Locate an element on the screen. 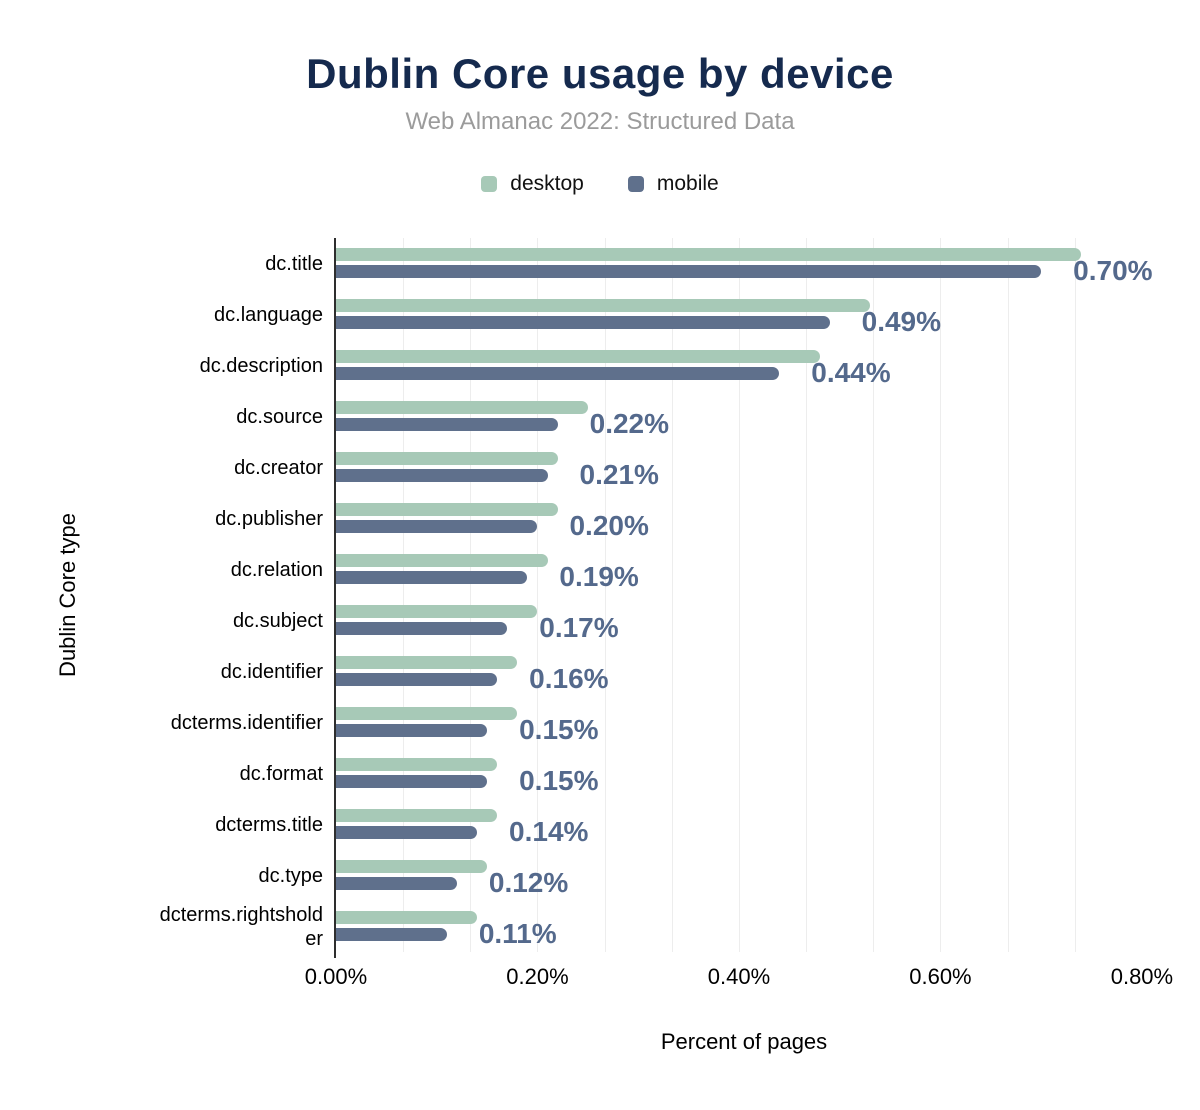 This screenshot has height=1110, width=1200. x-tick-label: 0.80% is located at coordinates (1142, 976).